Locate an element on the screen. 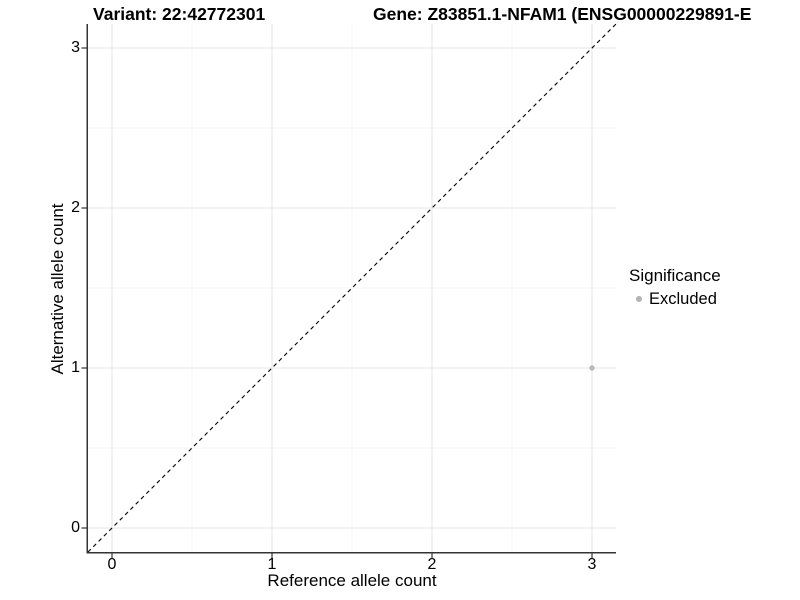 The height and width of the screenshot is (600, 800). legend-title: Significance is located at coordinates (675, 275).